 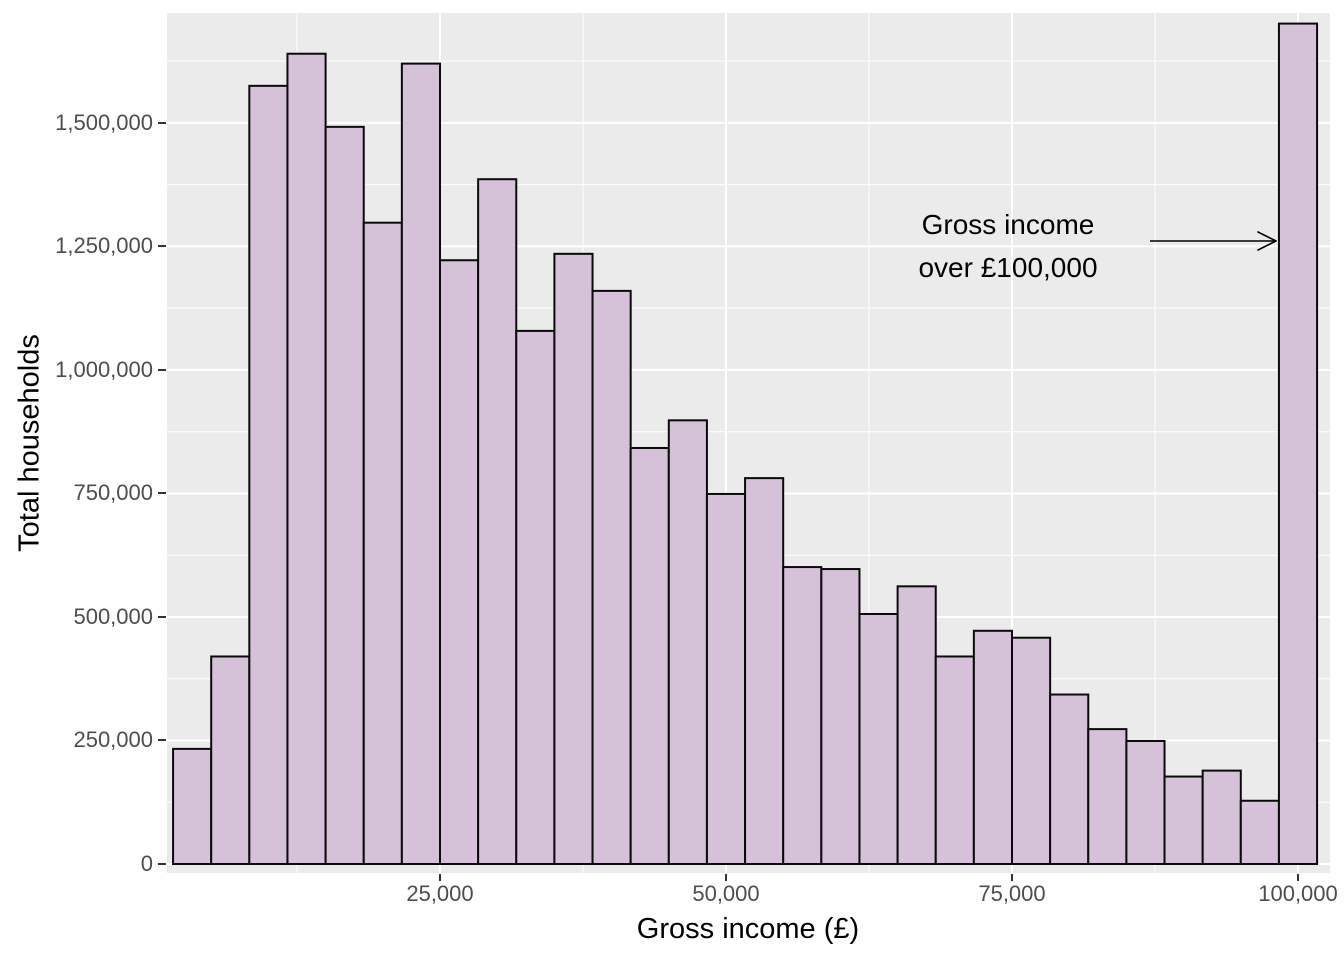 I want to click on y-axis-tick-label: 1,250,000, so click(x=104, y=246).